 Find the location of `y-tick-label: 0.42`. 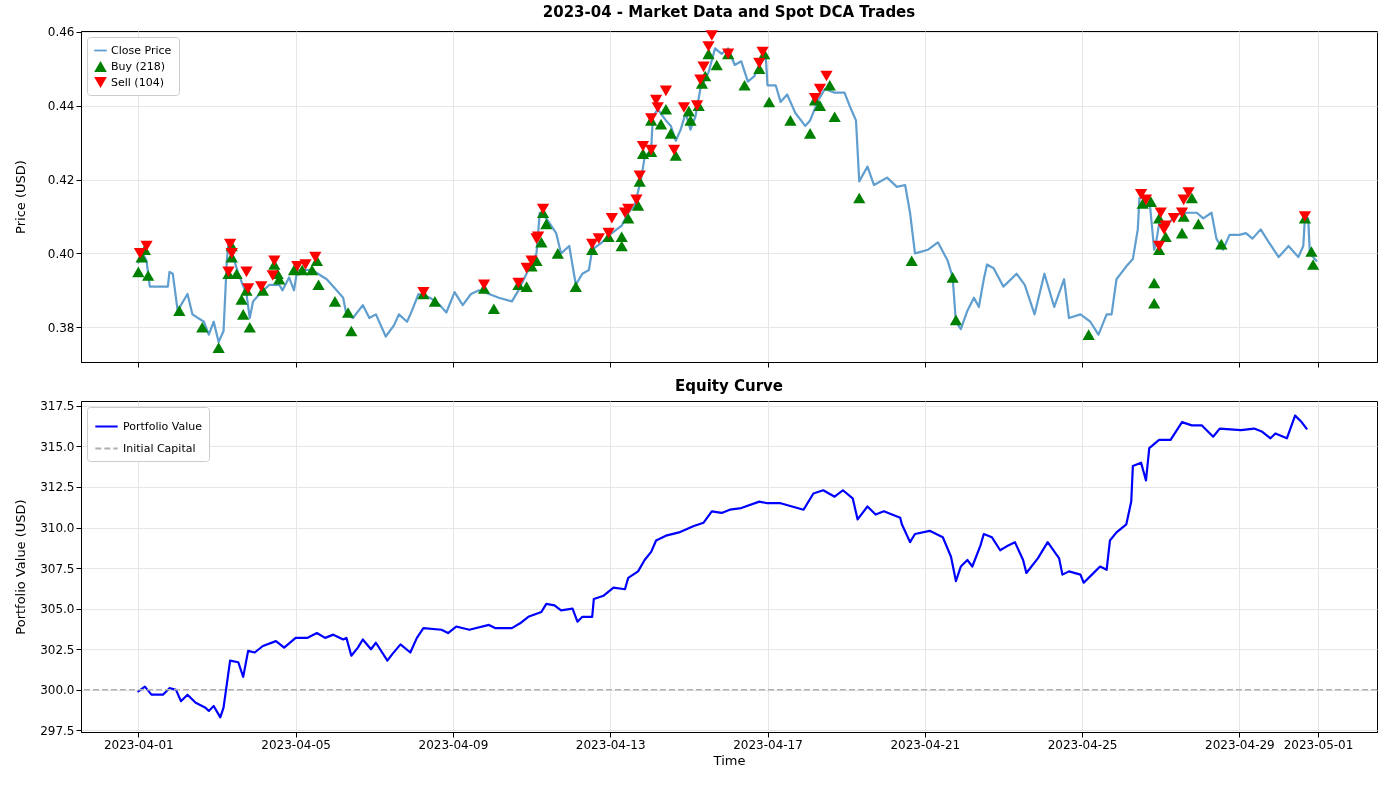

y-tick-label: 0.42 is located at coordinates (61, 180).